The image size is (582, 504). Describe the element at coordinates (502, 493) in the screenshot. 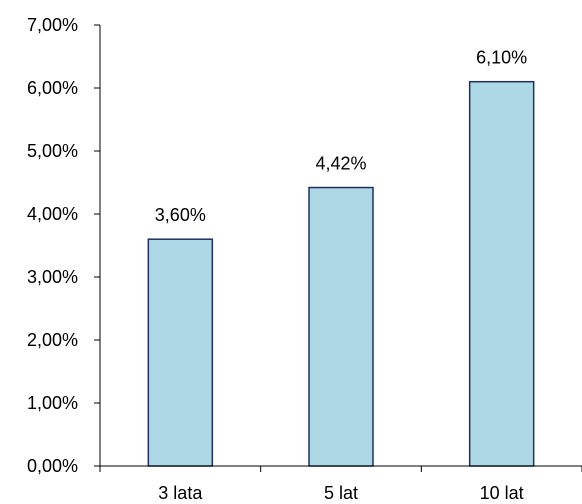

I see `x-tick-label: 10 lat` at that location.